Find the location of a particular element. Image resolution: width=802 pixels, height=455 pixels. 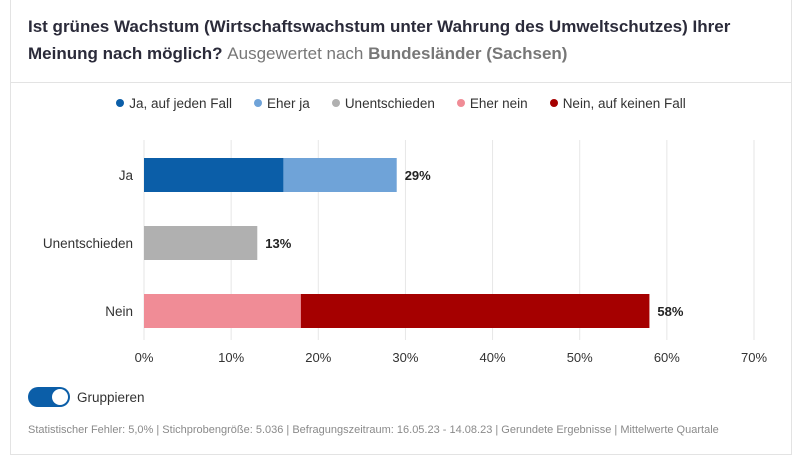

data-label: 13% is located at coordinates (278, 243).